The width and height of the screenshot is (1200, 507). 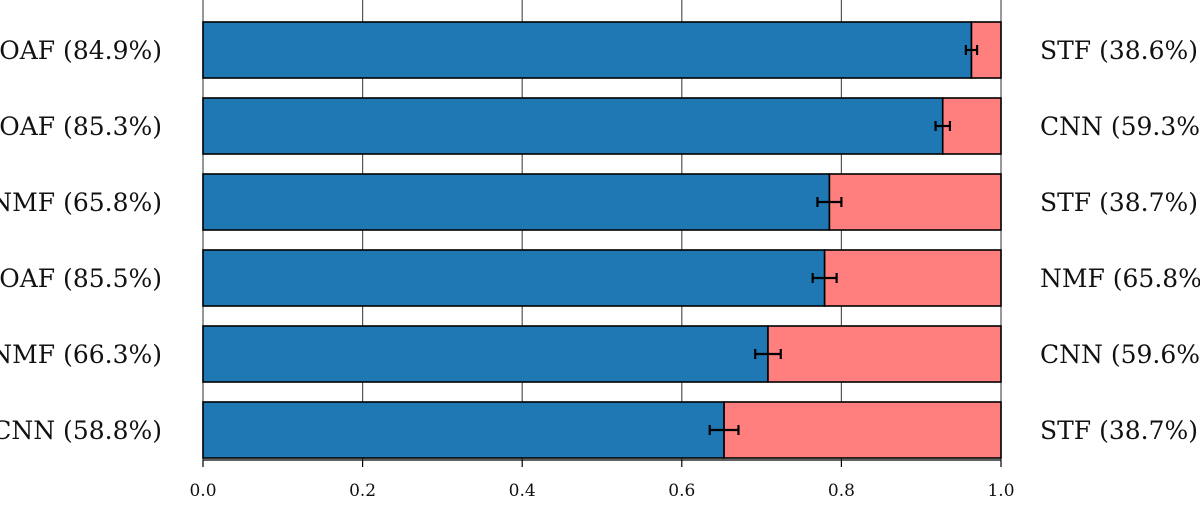 What do you see at coordinates (1120, 278) in the screenshot?
I see `right-label-3: NMF (65.8%)` at bounding box center [1120, 278].